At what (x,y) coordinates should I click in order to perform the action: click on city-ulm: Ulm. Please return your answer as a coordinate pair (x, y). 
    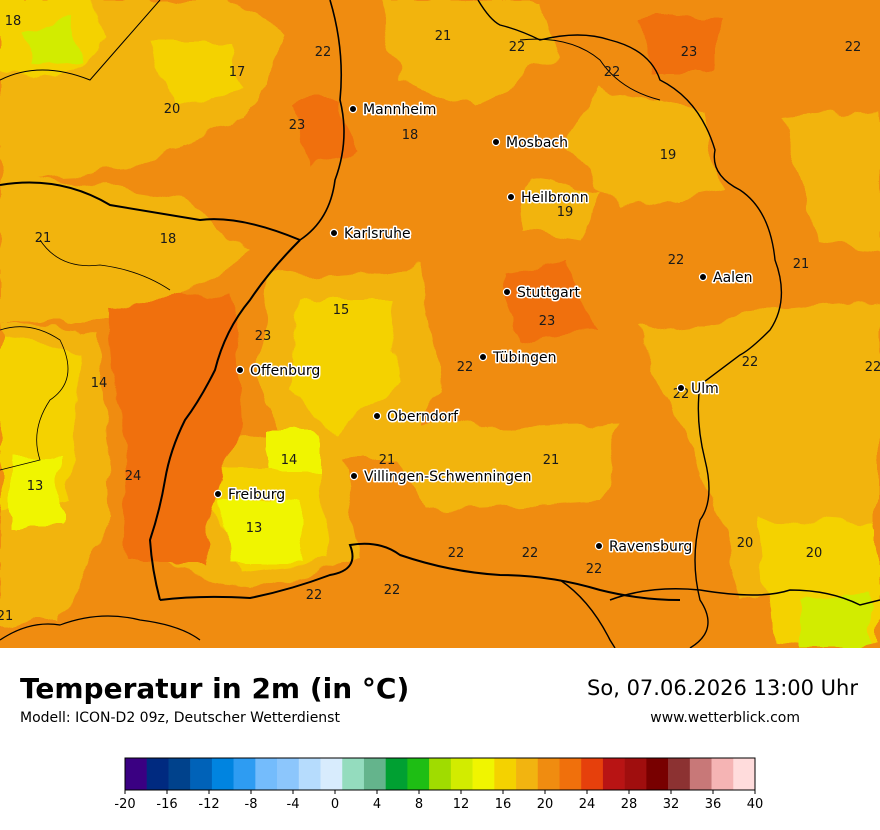
    Looking at the image, I should click on (698, 389).